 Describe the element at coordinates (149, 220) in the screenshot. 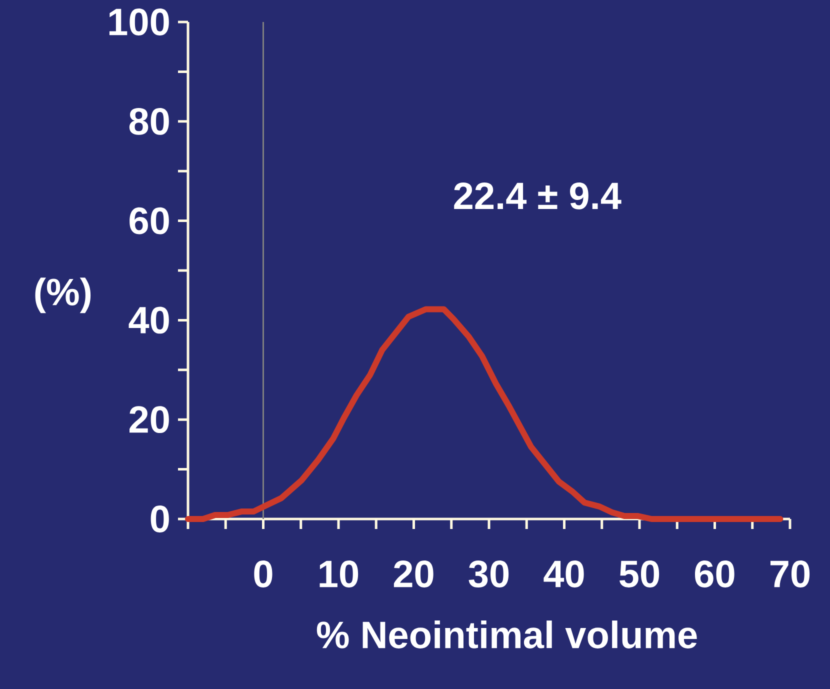

I see `y-tick-label: 60` at that location.